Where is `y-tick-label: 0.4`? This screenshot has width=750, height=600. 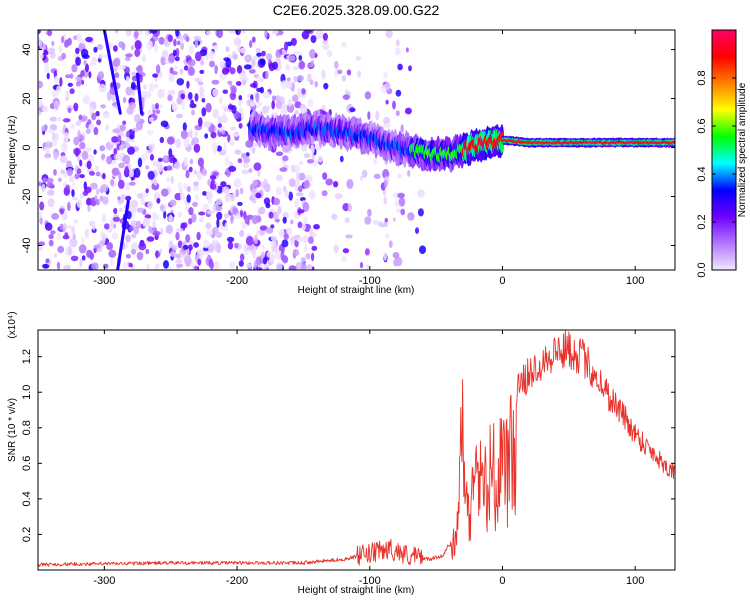 y-tick-label: 0.4 is located at coordinates (27, 498).